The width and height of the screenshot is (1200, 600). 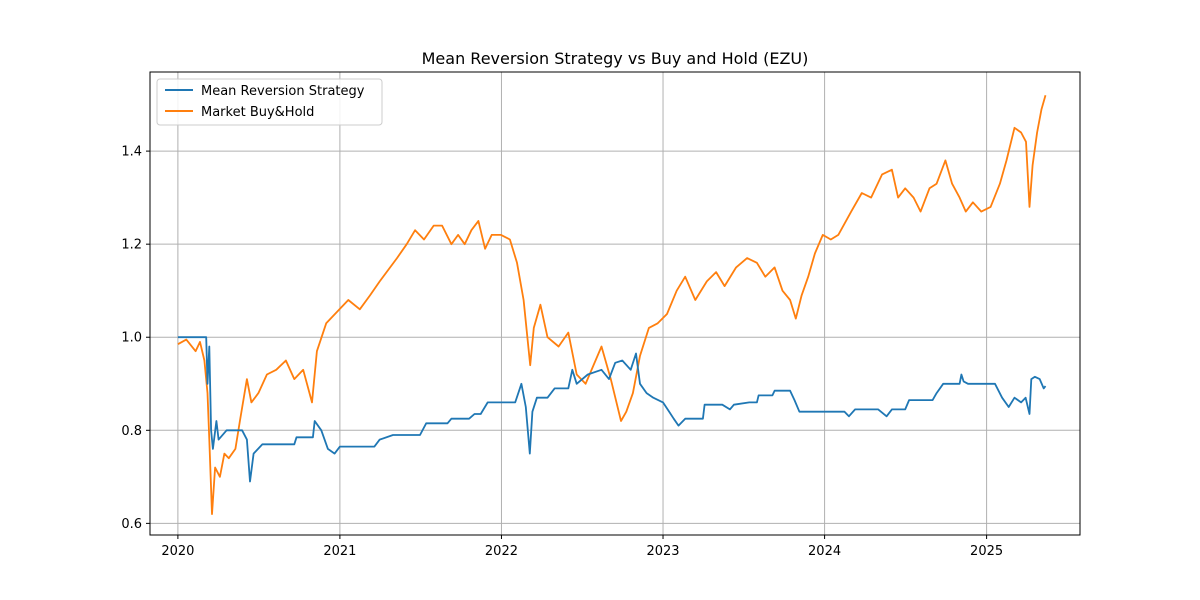 What do you see at coordinates (177, 551) in the screenshot?
I see `x-tick-label: 2020` at bounding box center [177, 551].